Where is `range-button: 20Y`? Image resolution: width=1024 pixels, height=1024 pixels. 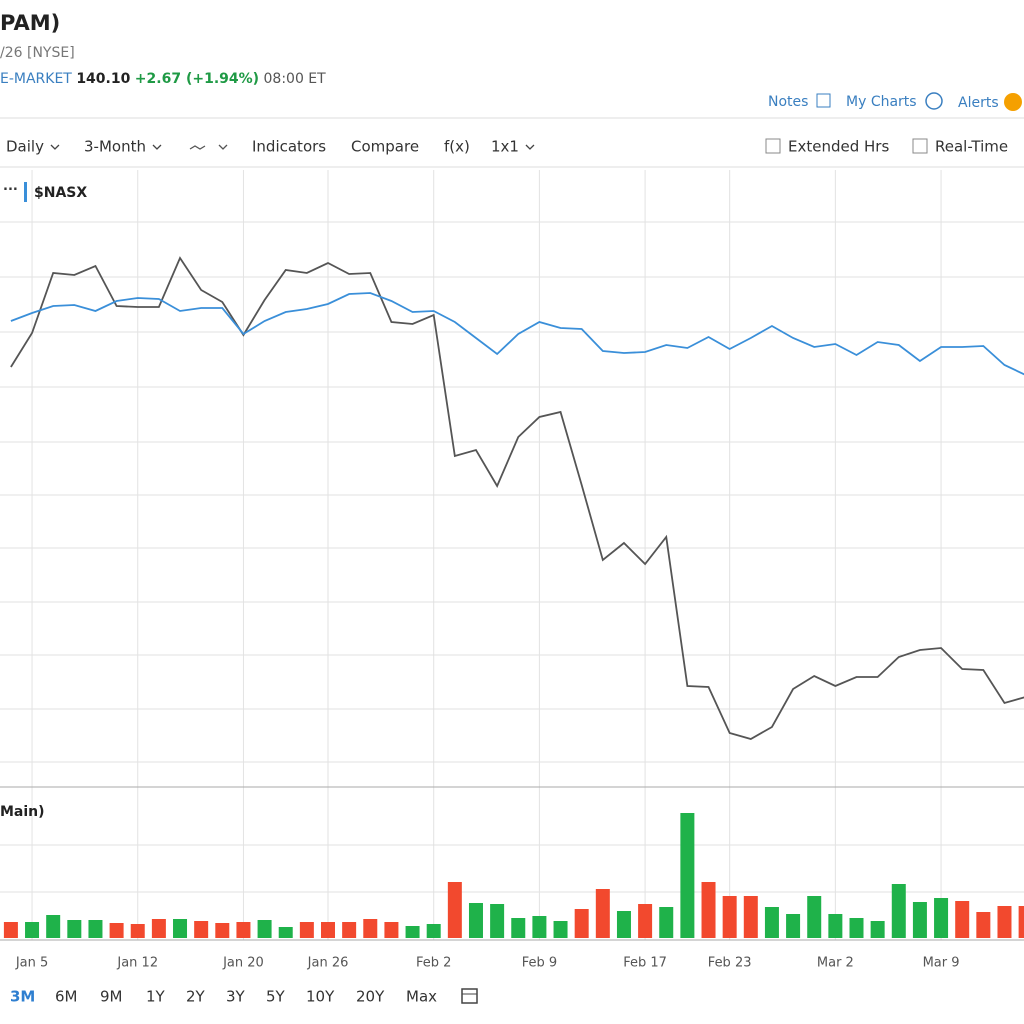 range-button: 20Y is located at coordinates (370, 997).